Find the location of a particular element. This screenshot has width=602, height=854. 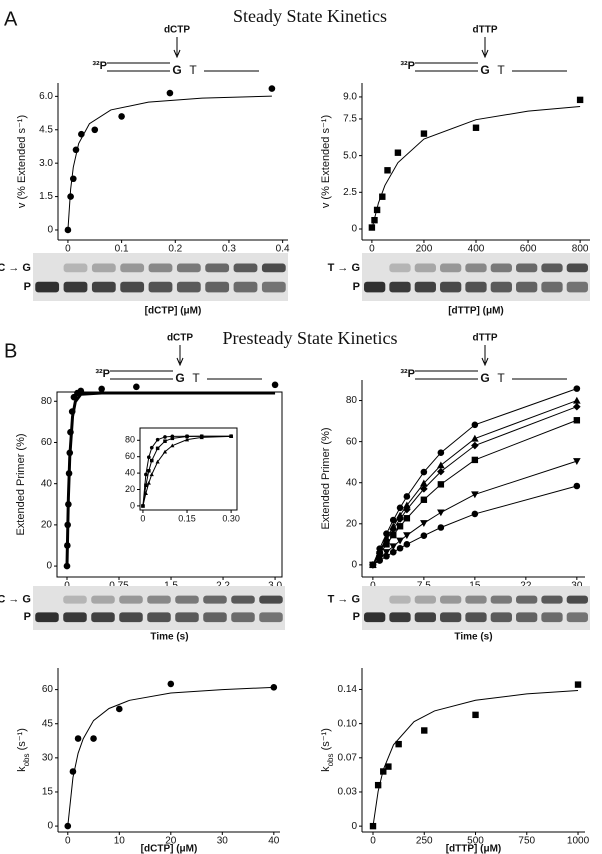

y-axis-label: kobs (s⁻¹) is located at coordinates (23, 750).